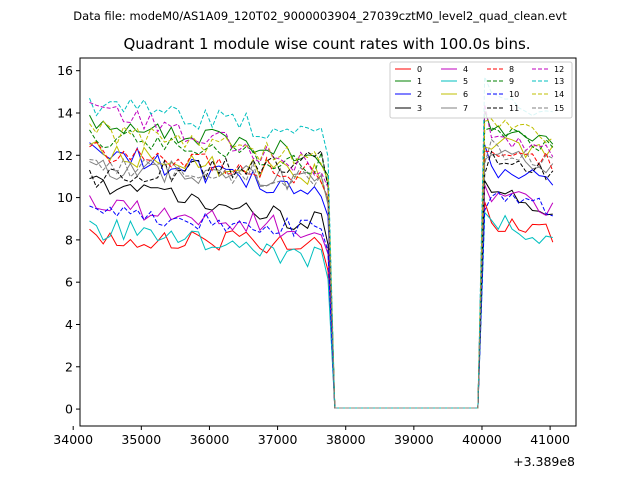  What do you see at coordinates (141, 439) in the screenshot?
I see `x-tick-label: 35000` at bounding box center [141, 439].